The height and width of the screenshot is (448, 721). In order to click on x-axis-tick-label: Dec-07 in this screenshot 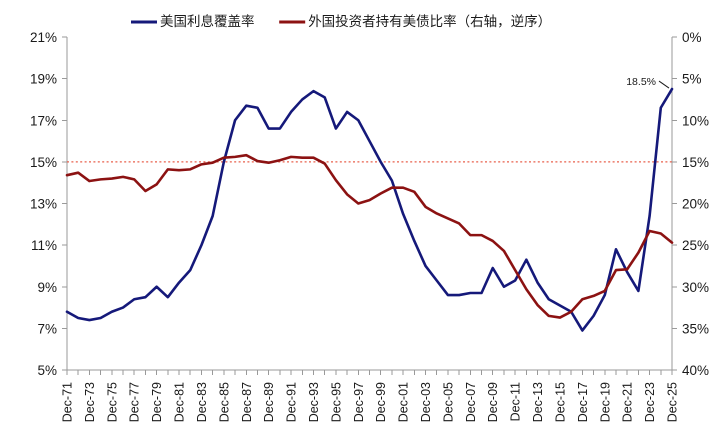, I will do `click(471, 402)`.